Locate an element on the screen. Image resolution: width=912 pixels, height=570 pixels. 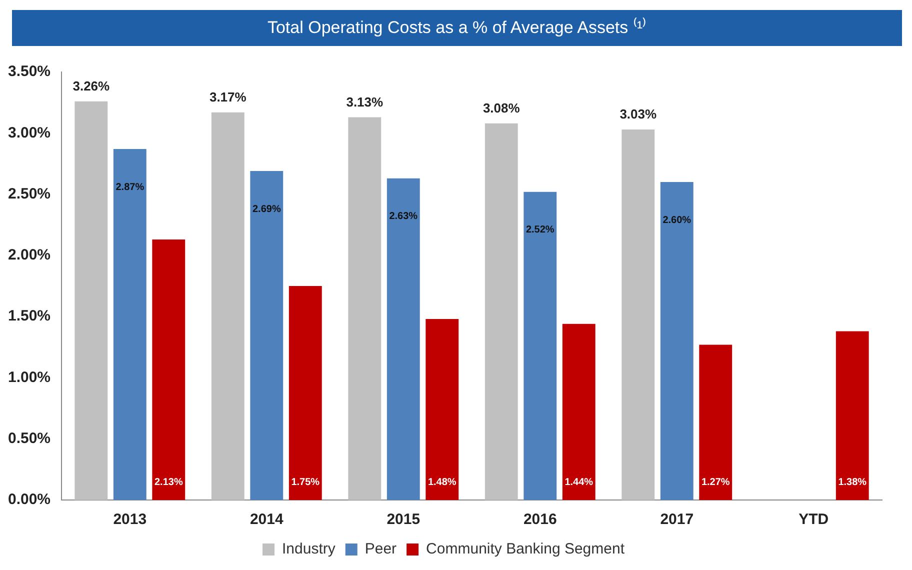
data-label: 3.08% is located at coordinates (501, 108).